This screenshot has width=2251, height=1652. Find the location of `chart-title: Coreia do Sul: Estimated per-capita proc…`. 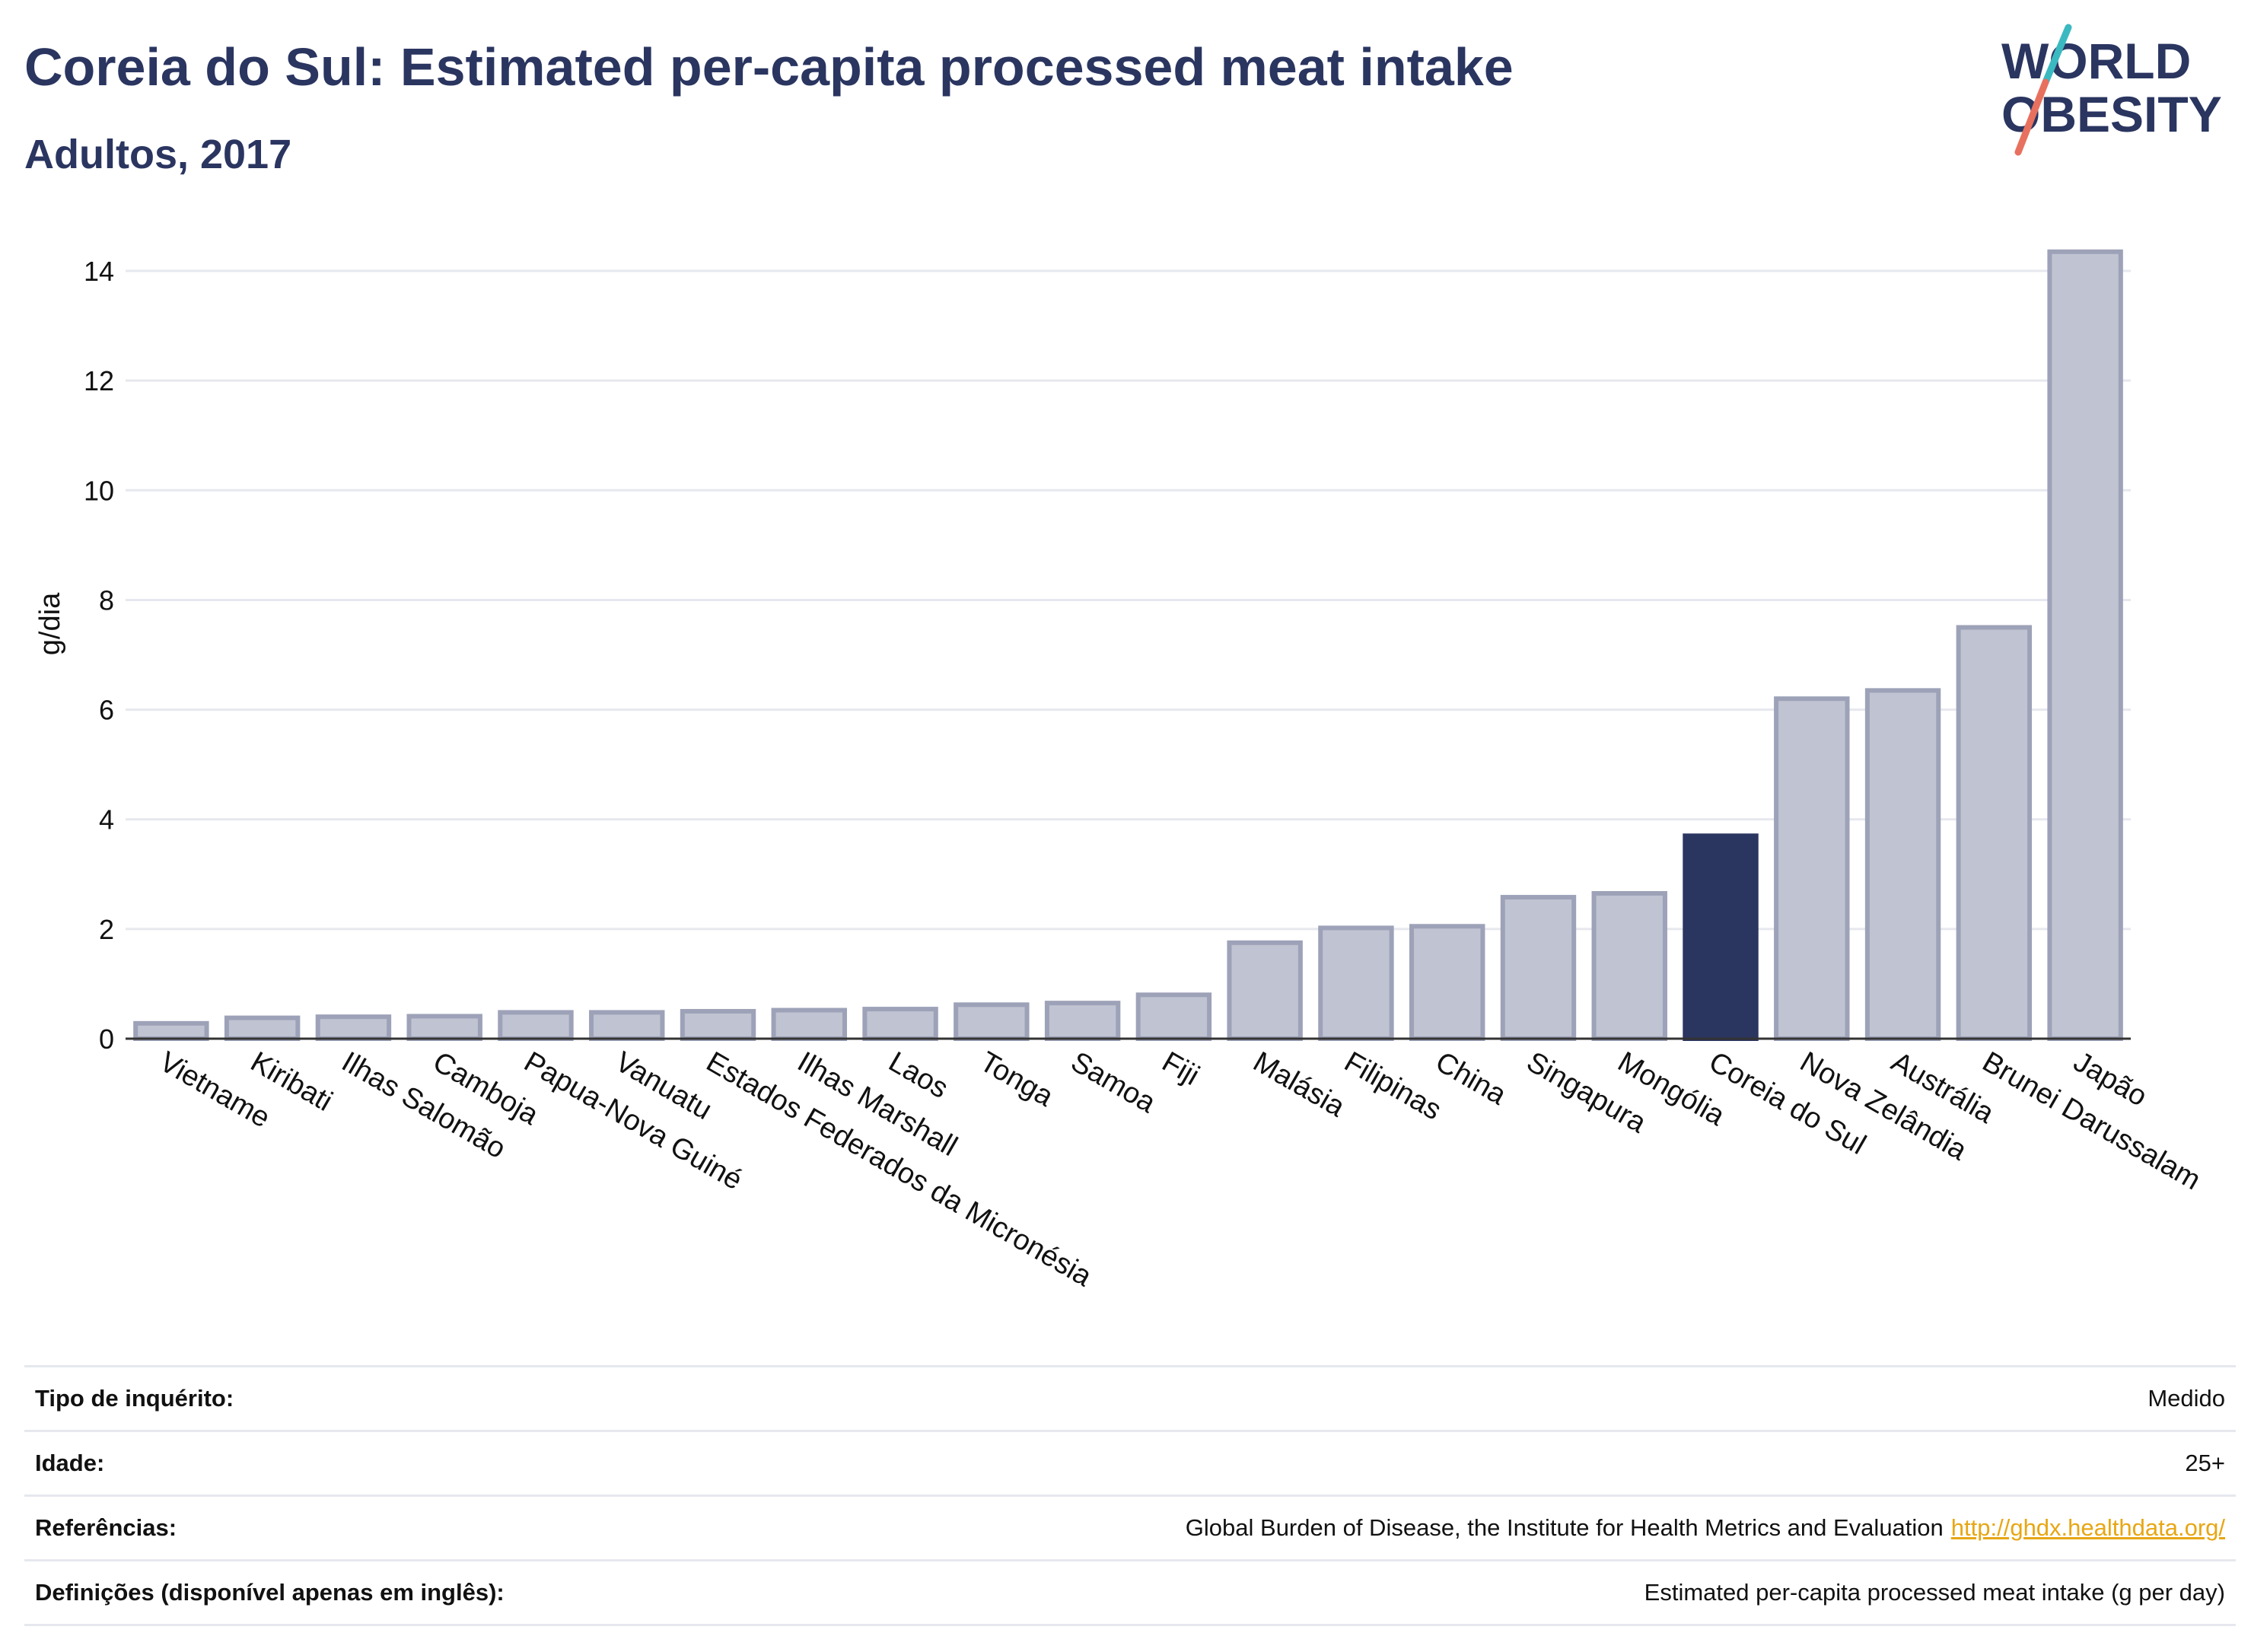

chart-title: Coreia do Sul: Estimated per-capita proc… is located at coordinates (769, 67).